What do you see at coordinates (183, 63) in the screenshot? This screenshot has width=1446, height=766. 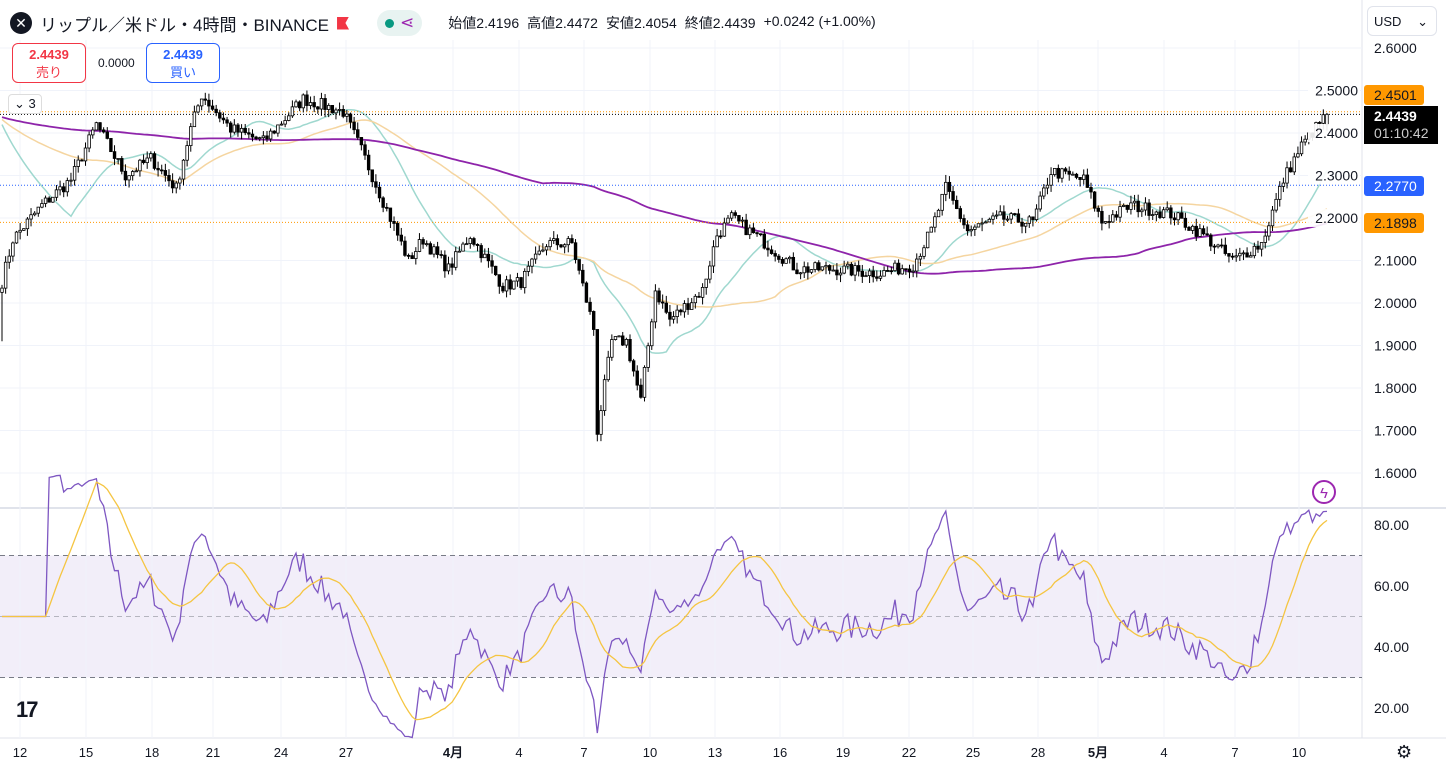 I see `buy-button: 2.4439 買い` at bounding box center [183, 63].